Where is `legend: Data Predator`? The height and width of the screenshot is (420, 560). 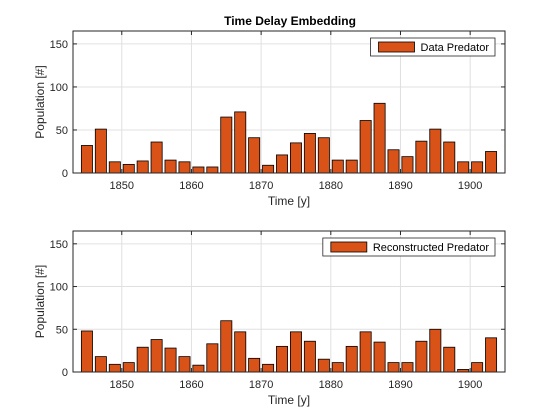 legend: Data Predator is located at coordinates (433, 47).